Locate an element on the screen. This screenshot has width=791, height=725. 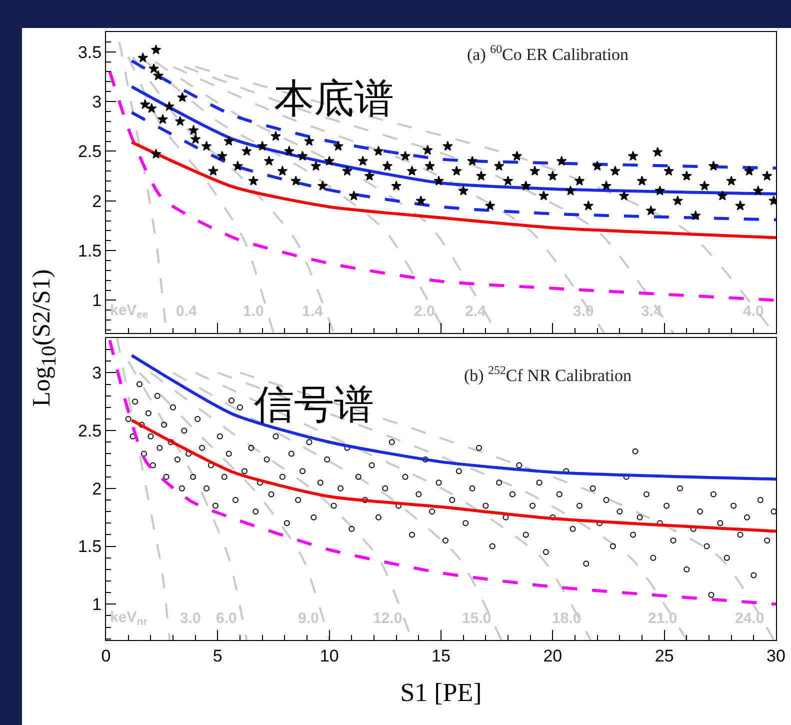
x-axis-title: S1 [PE] is located at coordinates (441, 693).